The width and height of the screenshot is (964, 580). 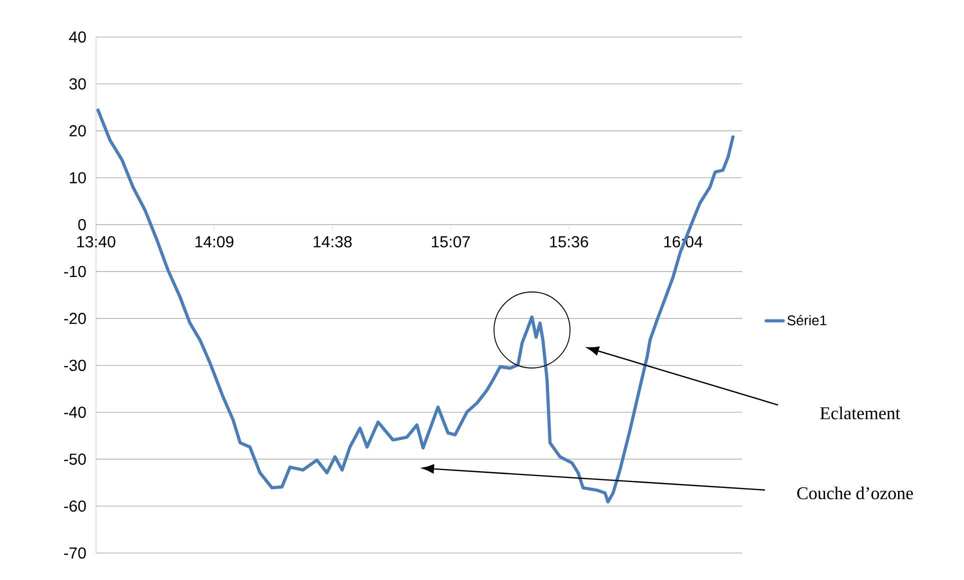 What do you see at coordinates (451, 242) in the screenshot?
I see `x-tick-label: 15:07` at bounding box center [451, 242].